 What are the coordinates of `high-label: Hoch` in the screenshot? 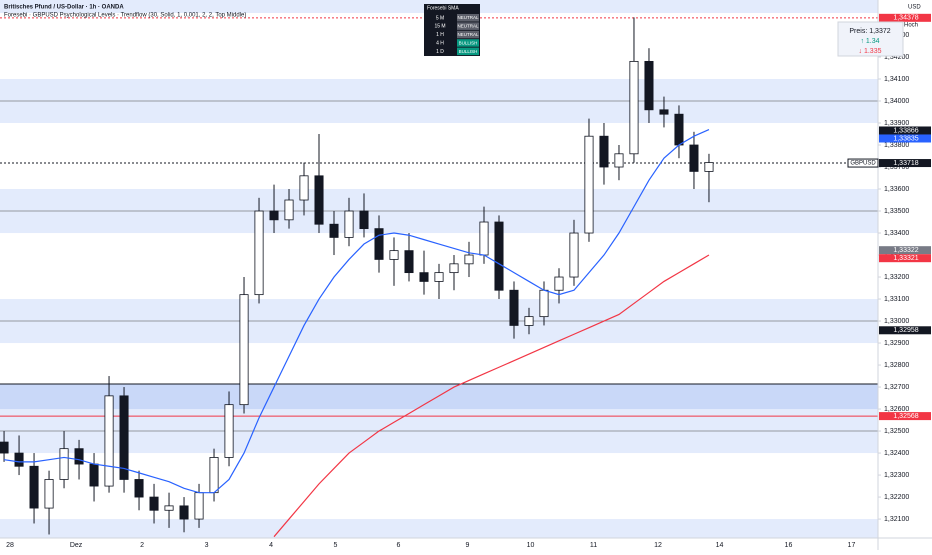 It's located at (911, 26).